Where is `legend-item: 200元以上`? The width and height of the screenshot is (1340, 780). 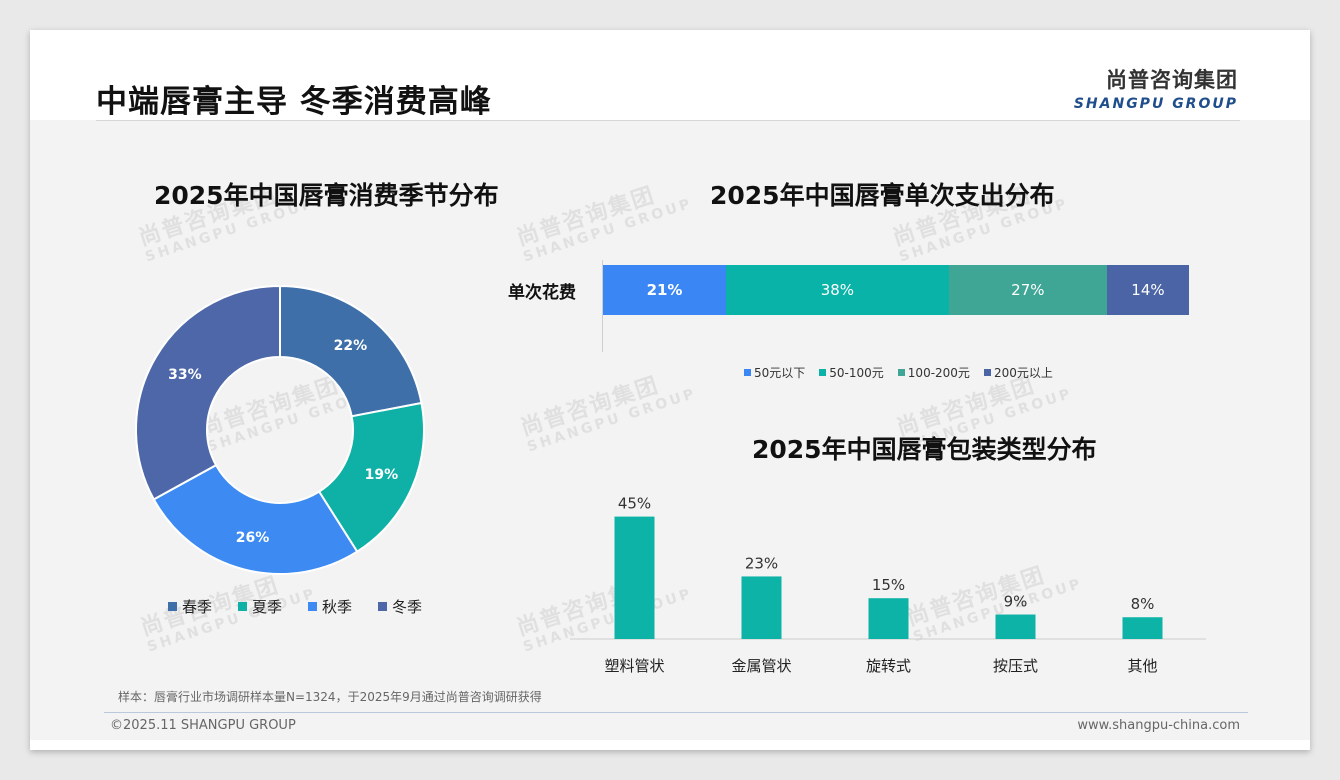 legend-item: 200元以上 is located at coordinates (1018, 372).